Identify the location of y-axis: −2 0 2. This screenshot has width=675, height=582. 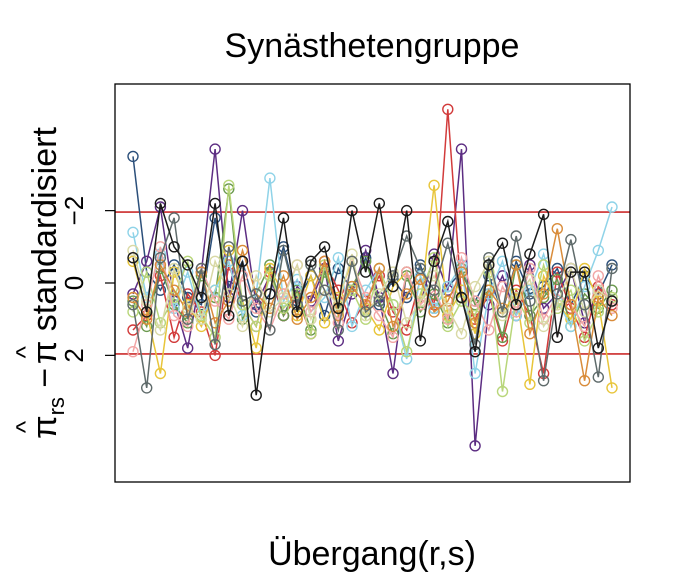
(87, 279).